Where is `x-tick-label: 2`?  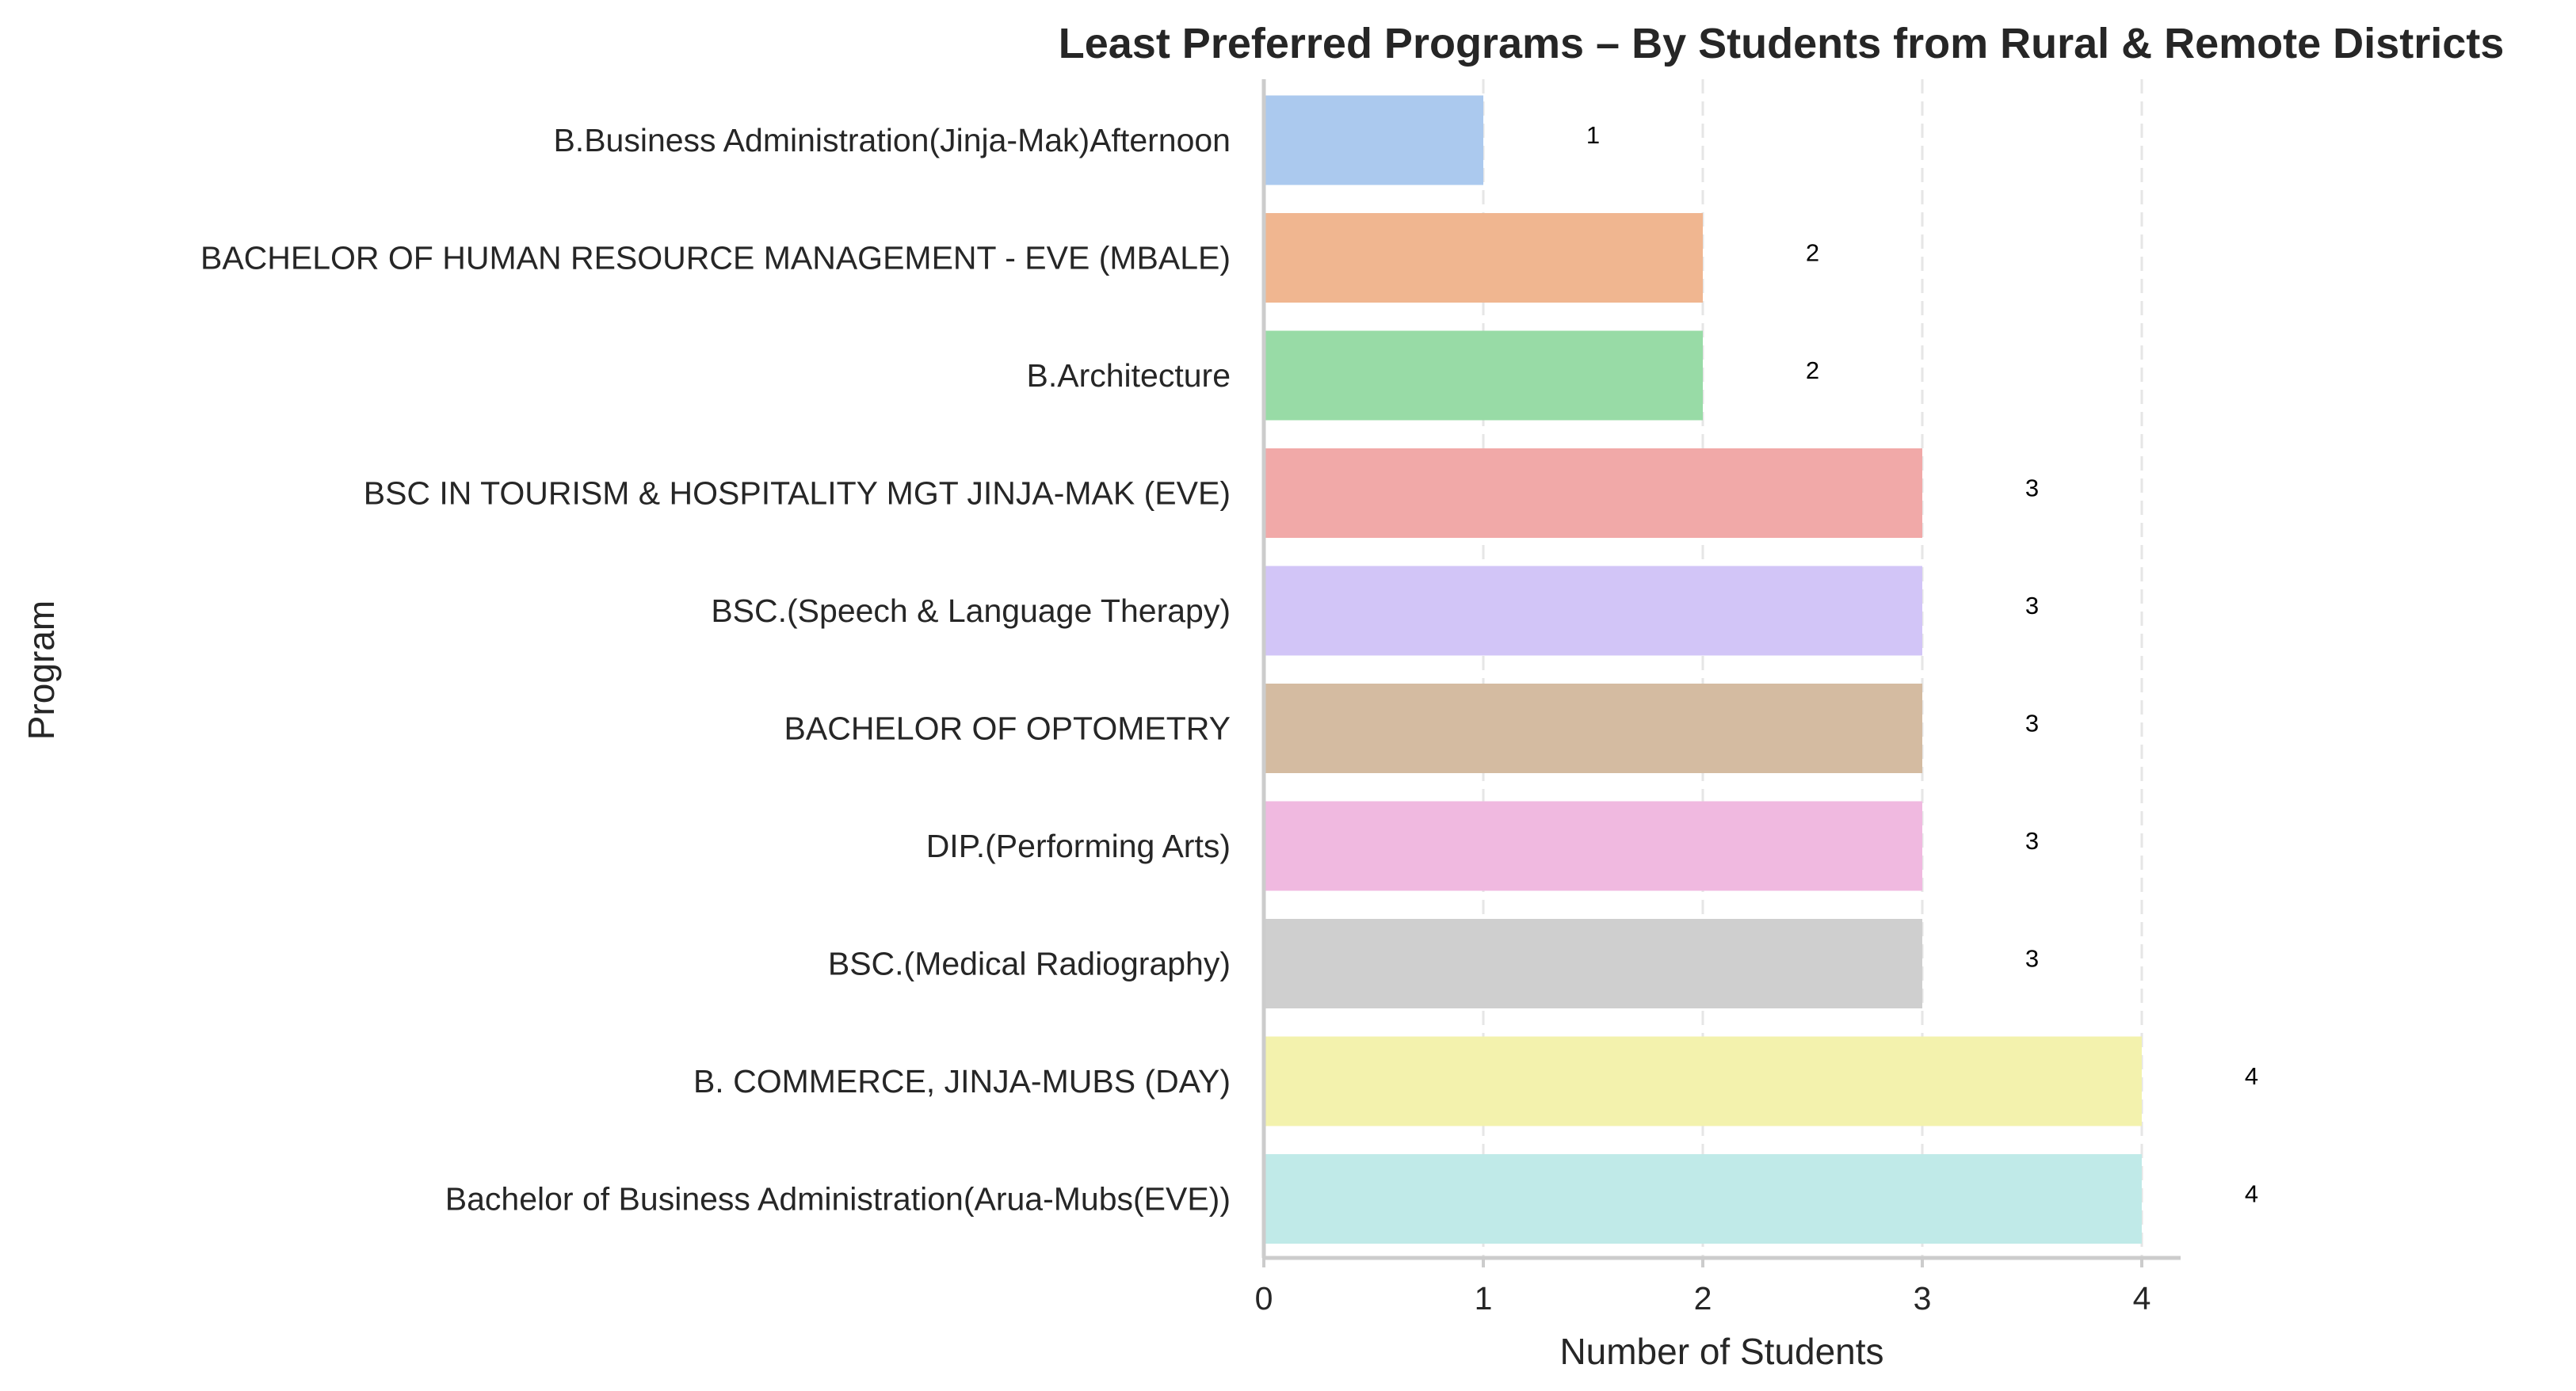 x-tick-label: 2 is located at coordinates (1703, 1298).